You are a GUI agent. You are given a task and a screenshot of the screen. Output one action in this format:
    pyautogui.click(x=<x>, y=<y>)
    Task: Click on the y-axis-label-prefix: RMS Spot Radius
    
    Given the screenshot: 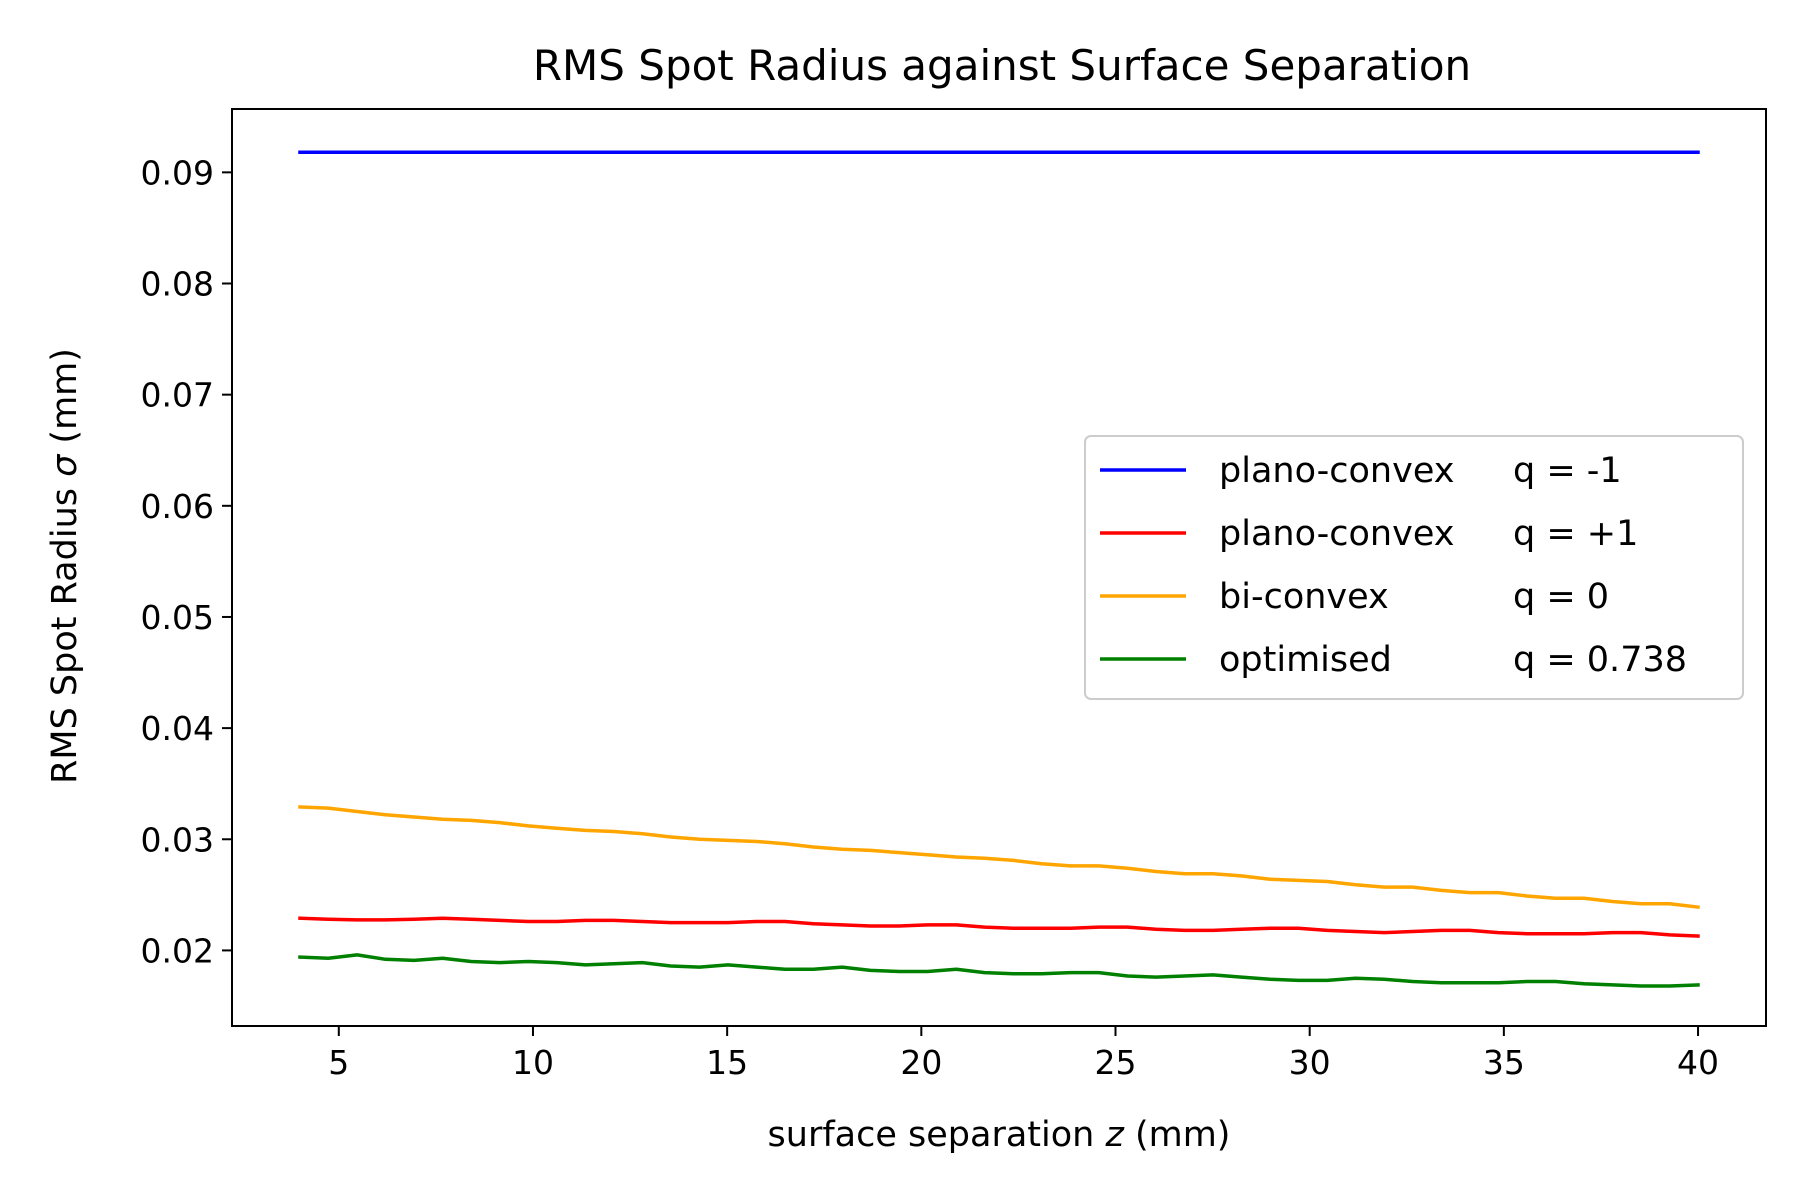 What is the action you would take?
    pyautogui.click(x=65, y=630)
    